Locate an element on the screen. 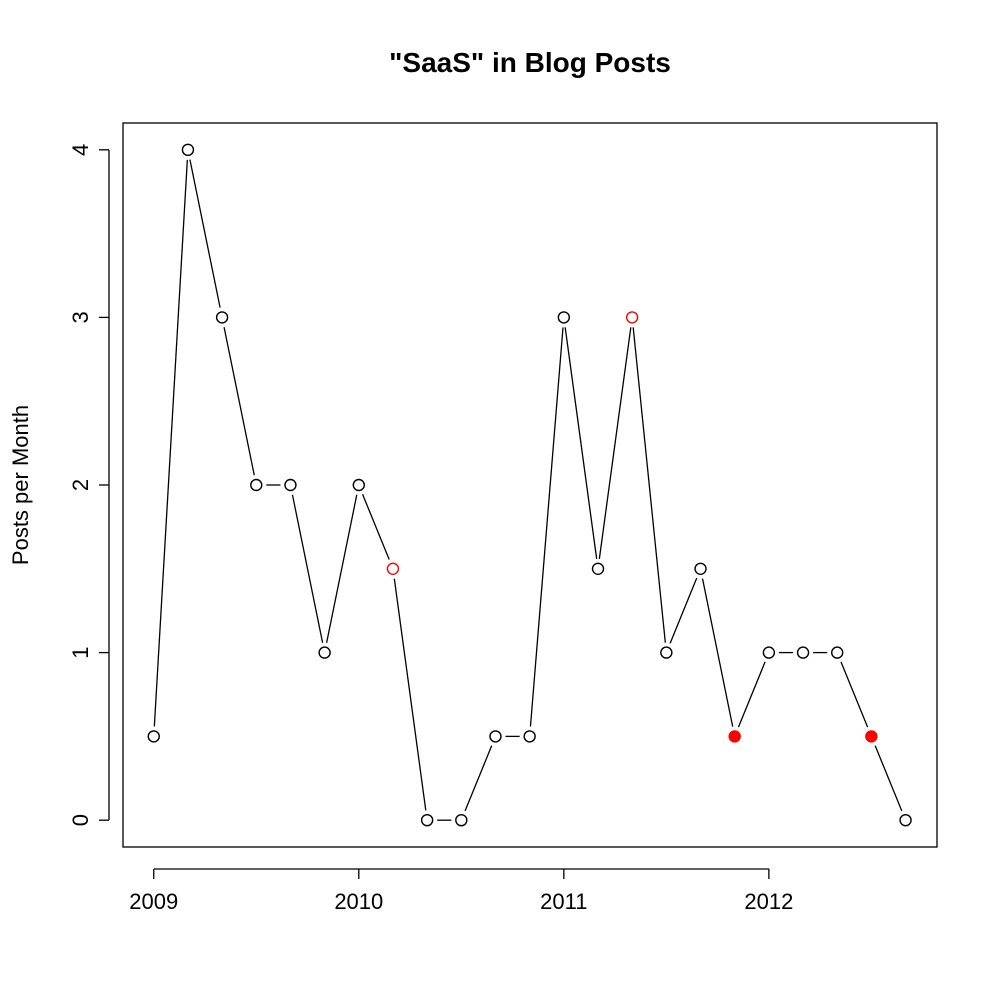  y-axis-label: Posts per Month is located at coordinates (20, 485).